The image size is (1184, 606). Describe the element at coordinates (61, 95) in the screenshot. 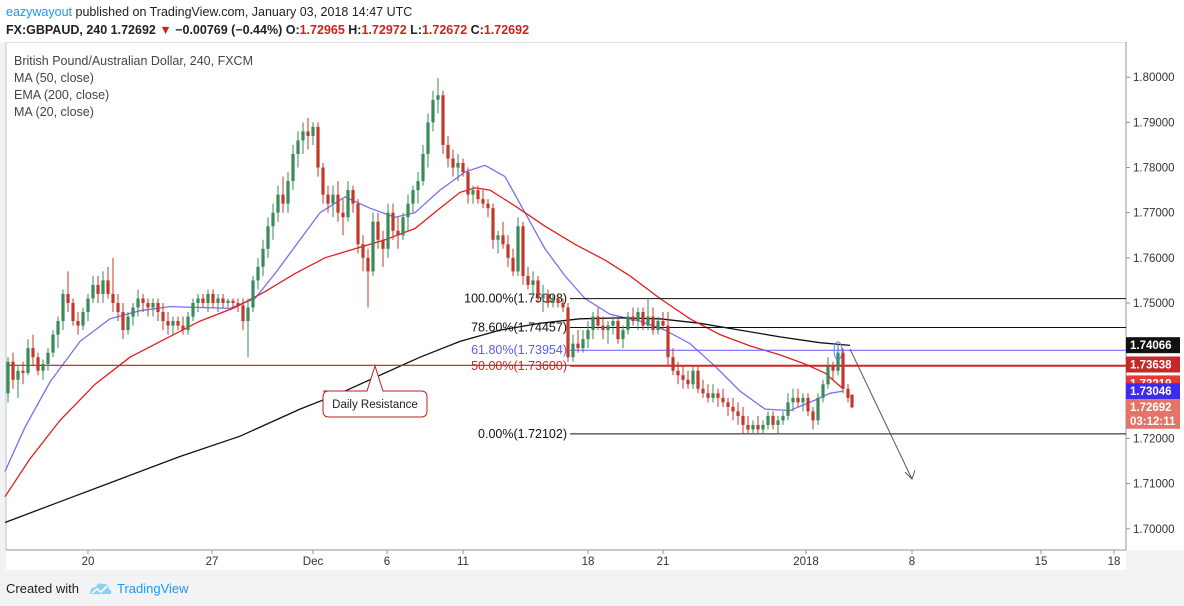

I see `legend-ema200: EMA (200, close)` at that location.